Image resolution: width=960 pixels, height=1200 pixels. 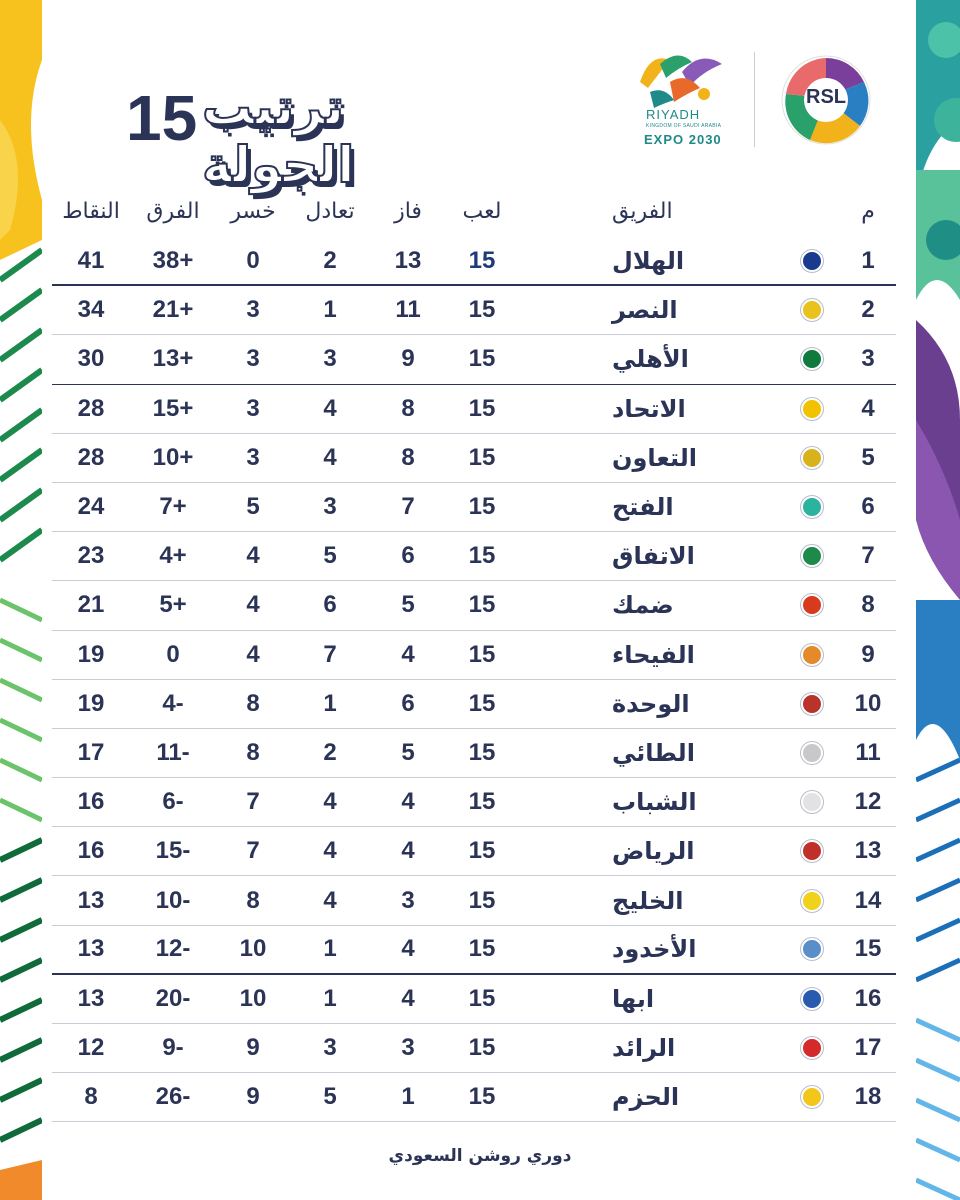 What do you see at coordinates (173, 211) in the screenshot?
I see `header-goal-diff: الفرق` at bounding box center [173, 211].